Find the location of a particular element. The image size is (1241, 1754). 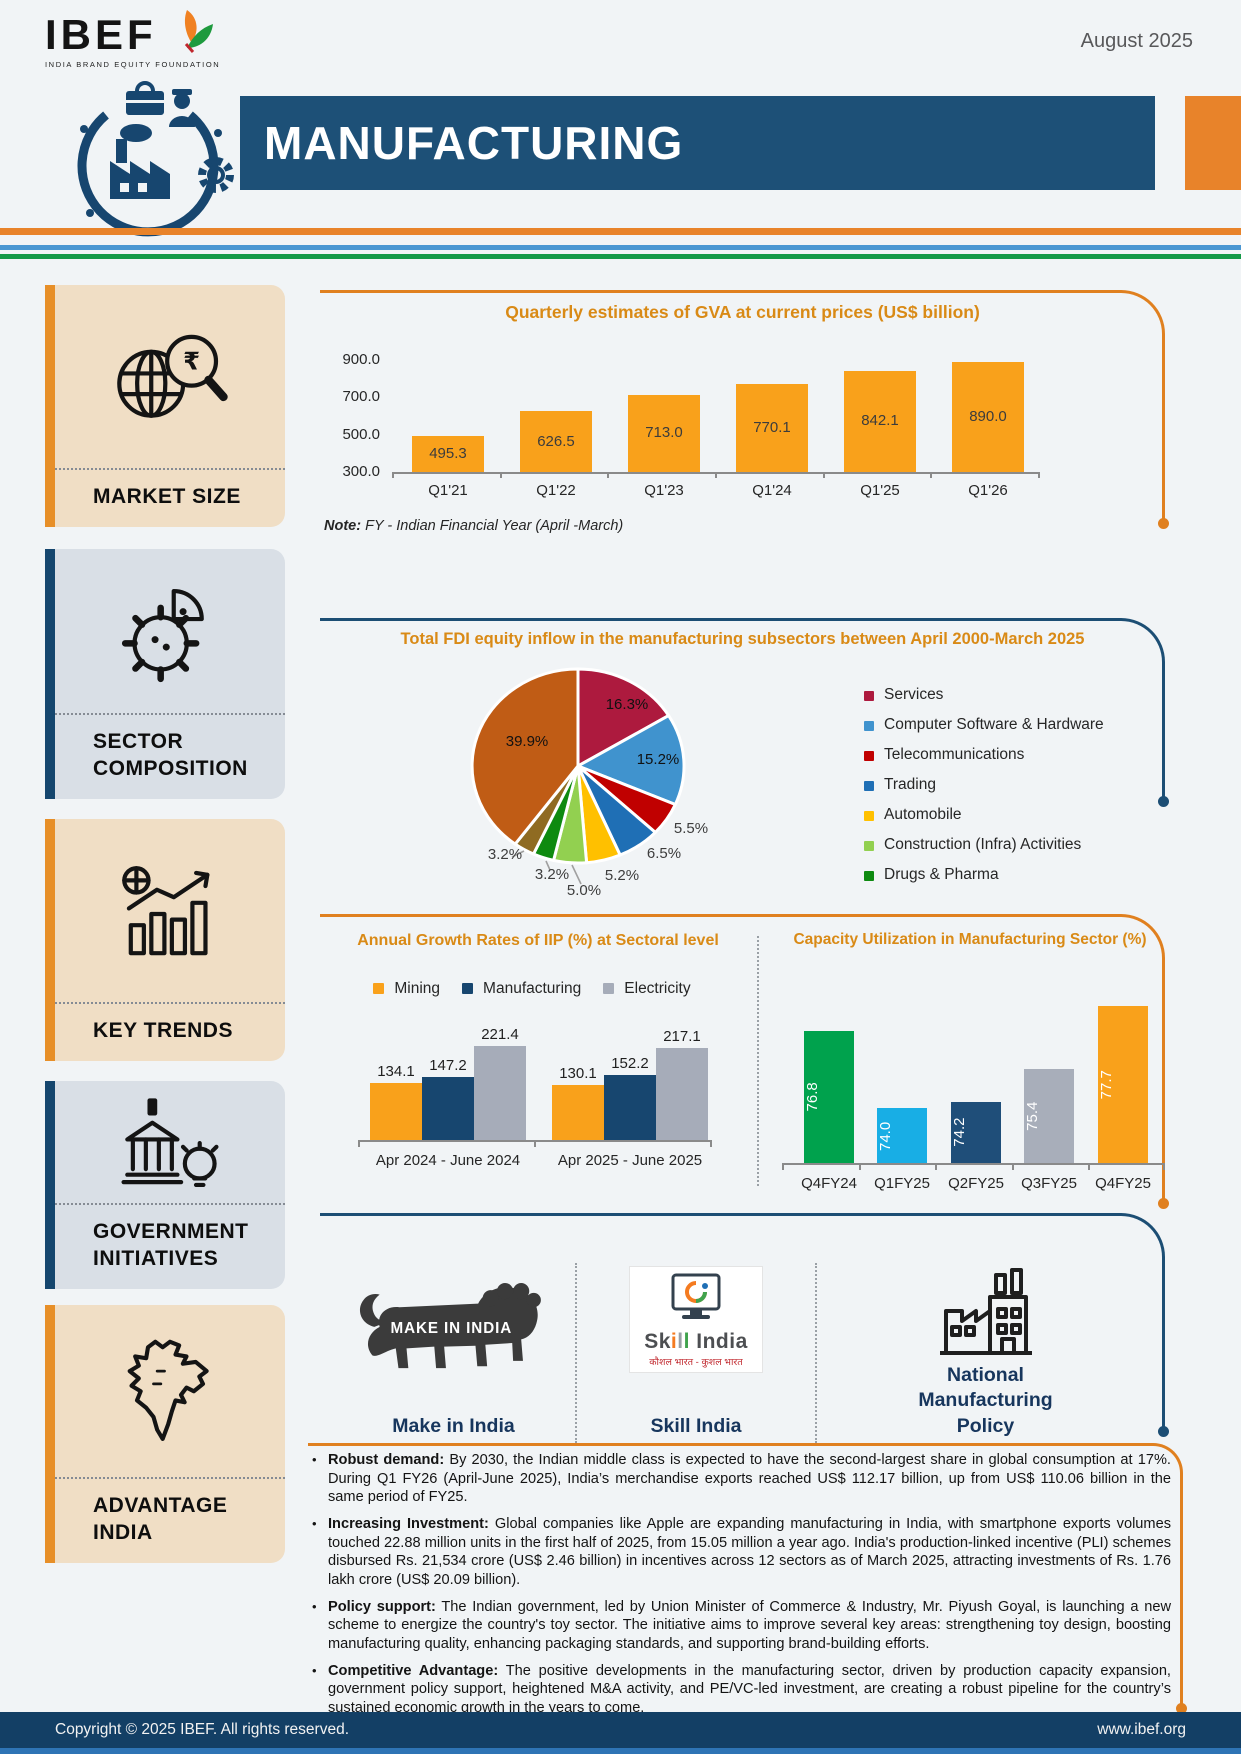

ibef-logo-tagline: INDIA BRAND EQUITY FOUNDATION is located at coordinates (133, 64).